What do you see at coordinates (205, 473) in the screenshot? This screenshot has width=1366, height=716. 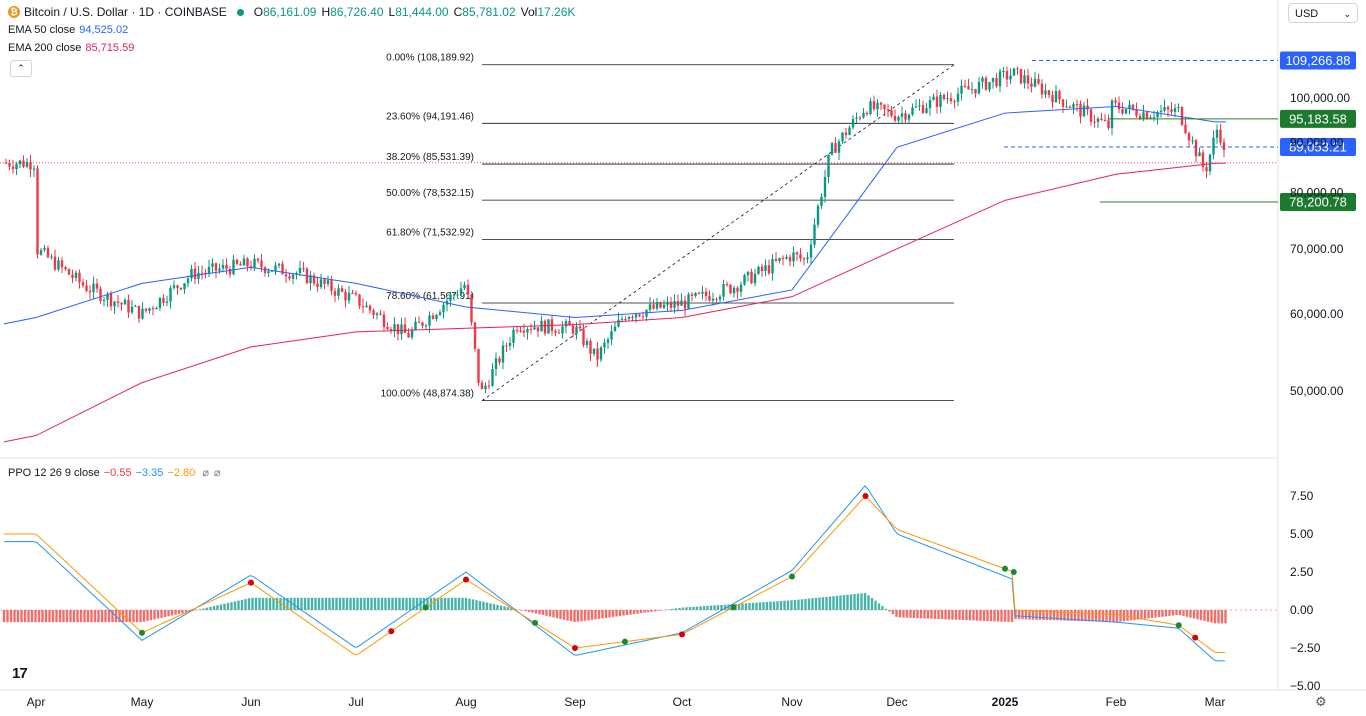 I see `hide-icon: ⌀` at bounding box center [205, 473].